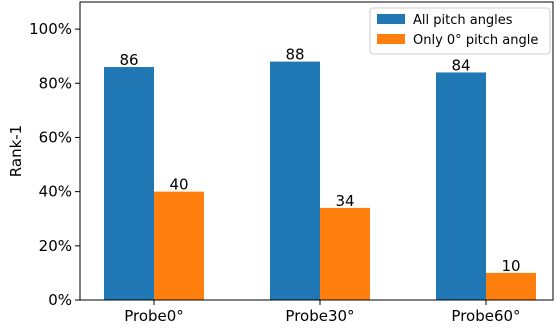  I want to click on data-label: 34, so click(344, 201).